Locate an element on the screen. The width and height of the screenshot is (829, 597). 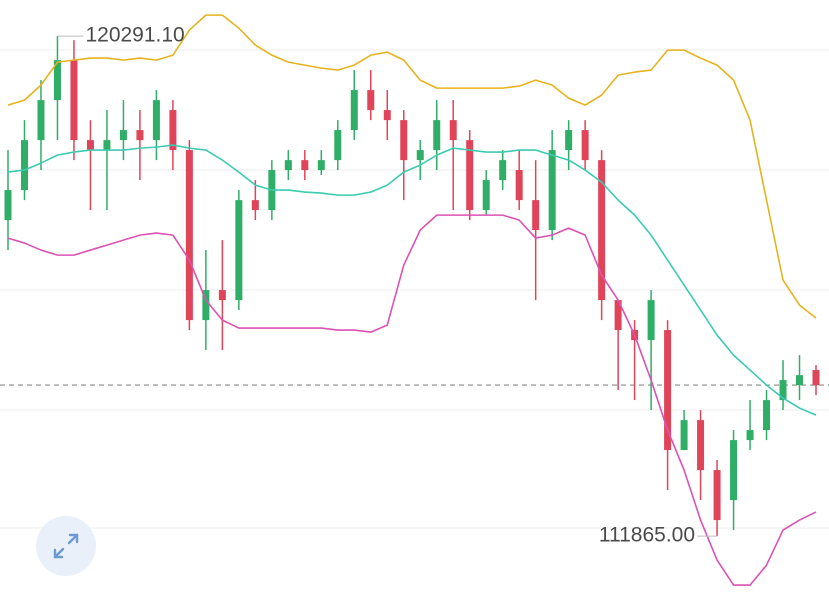
expand-button is located at coordinates (66, 546).